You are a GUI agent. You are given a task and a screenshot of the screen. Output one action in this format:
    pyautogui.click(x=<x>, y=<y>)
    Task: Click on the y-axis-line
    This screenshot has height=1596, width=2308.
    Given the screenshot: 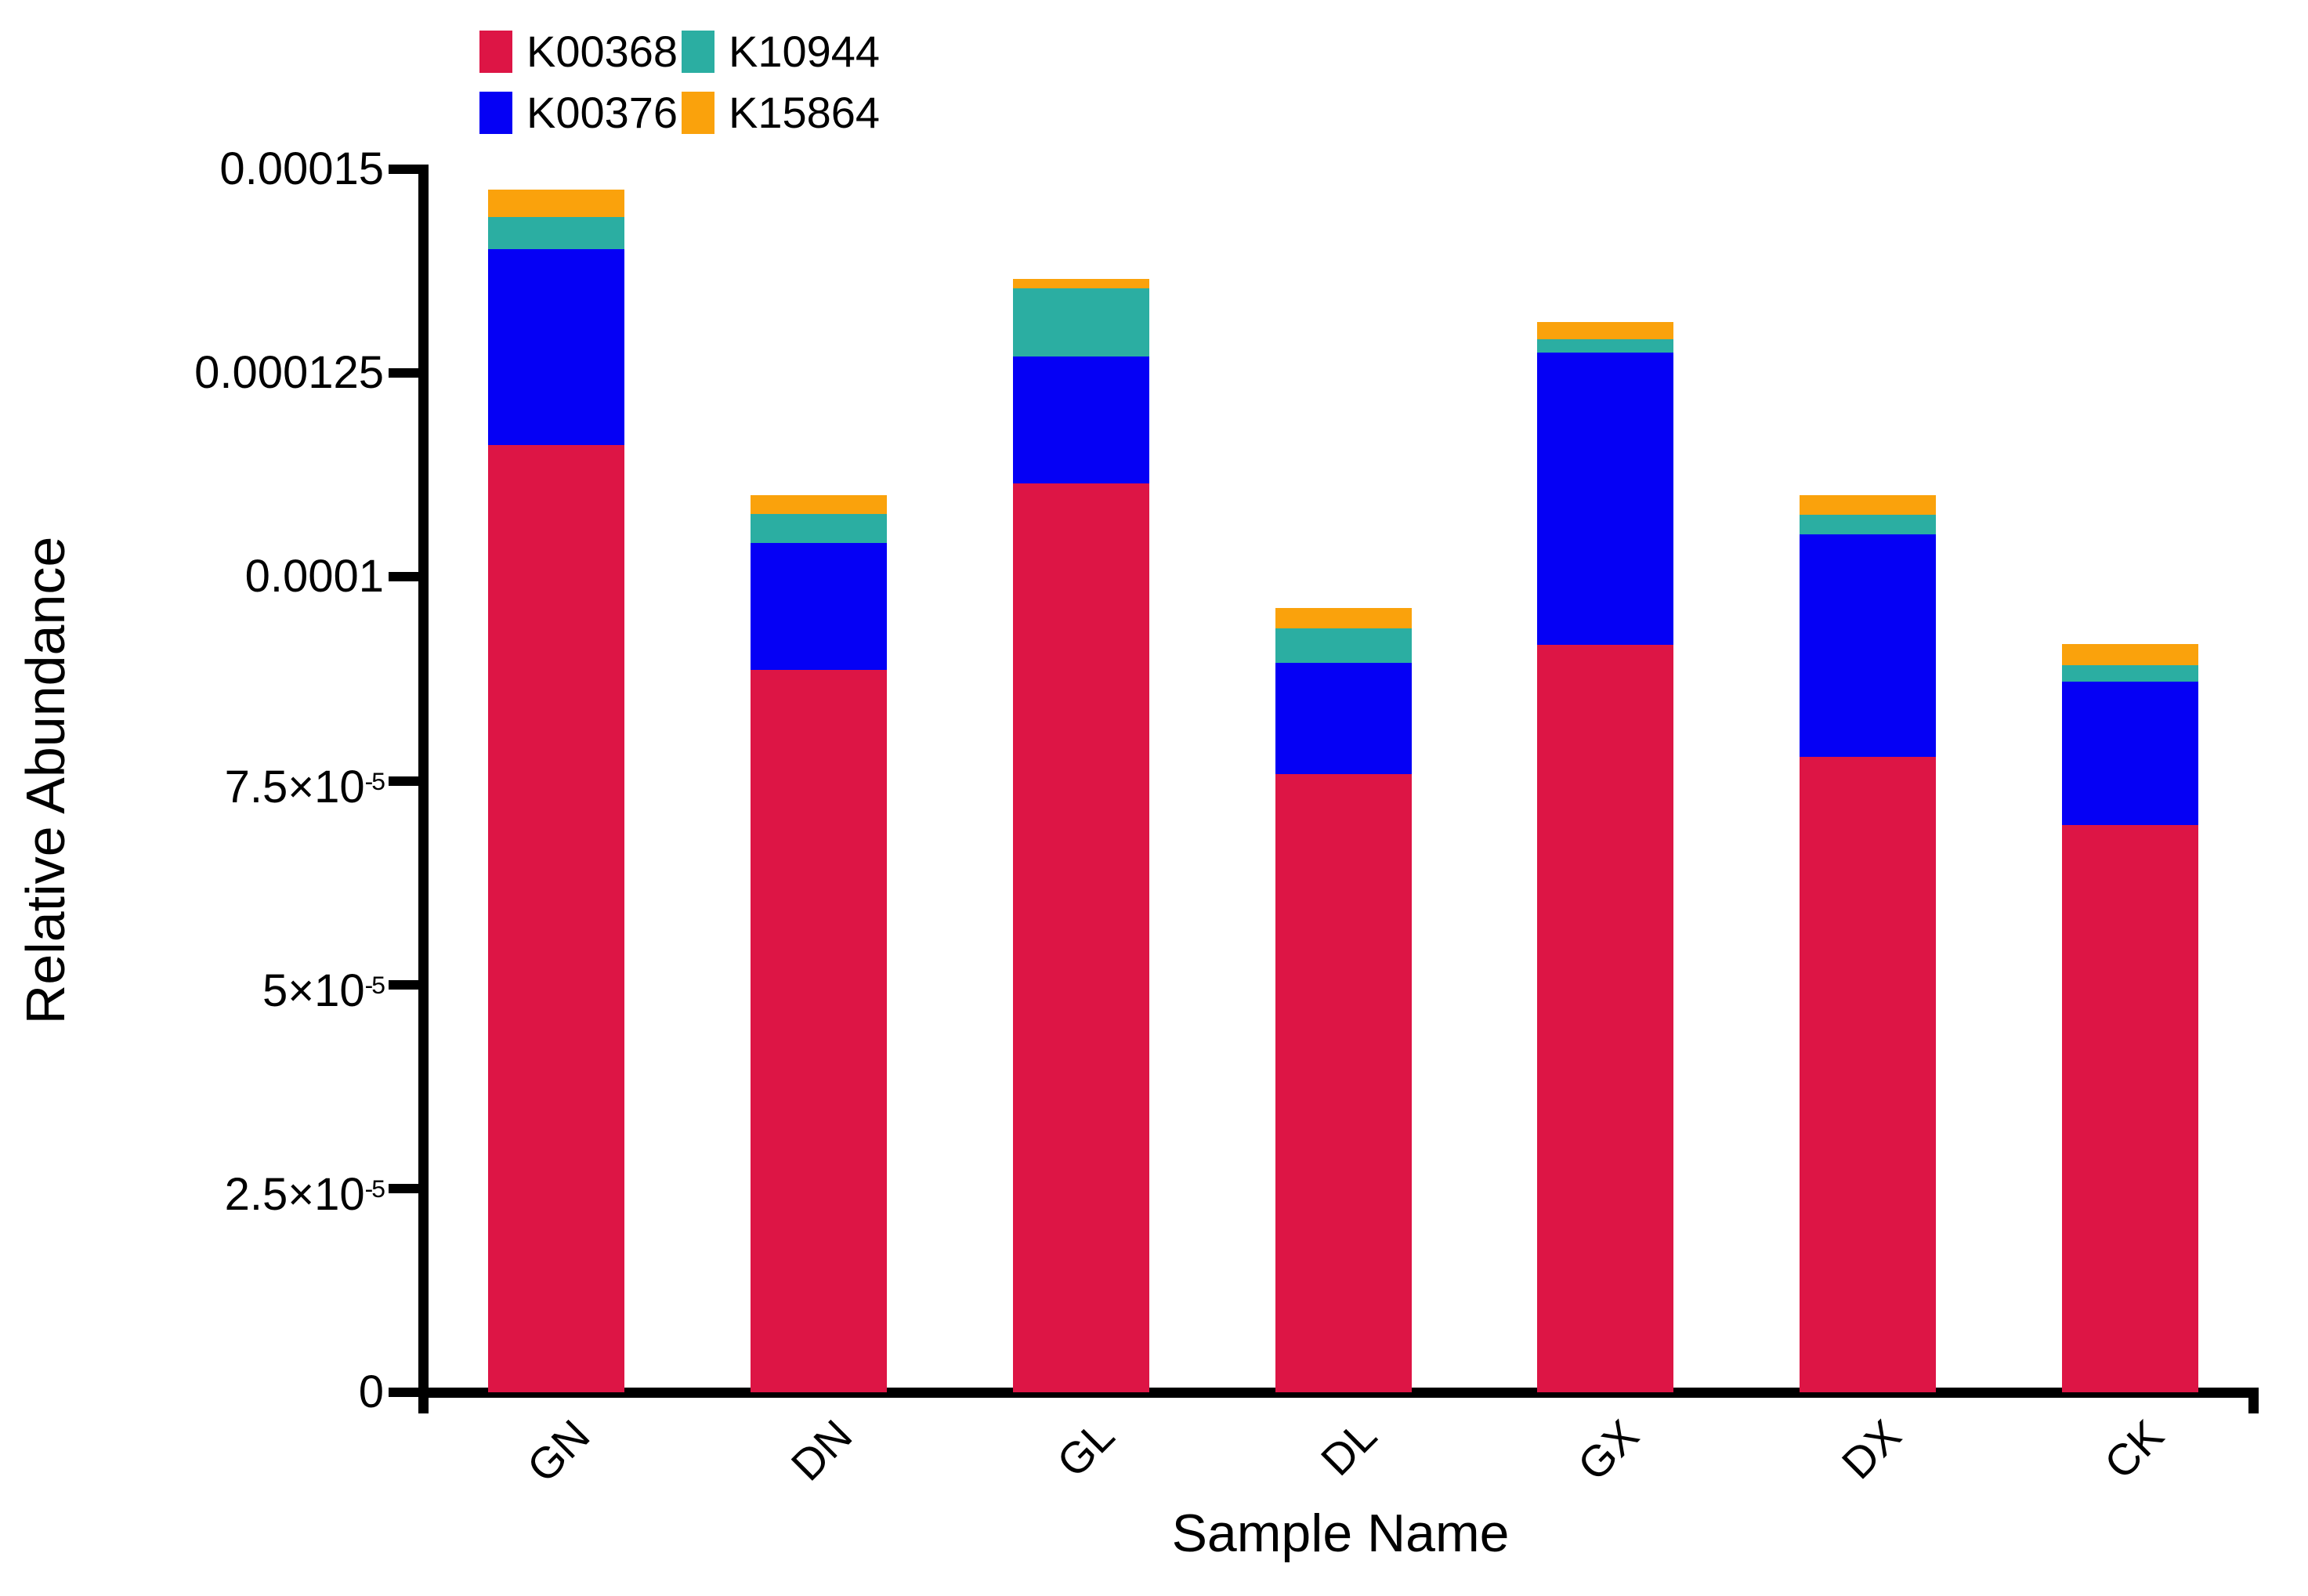 What is the action you would take?
    pyautogui.click(x=423, y=781)
    